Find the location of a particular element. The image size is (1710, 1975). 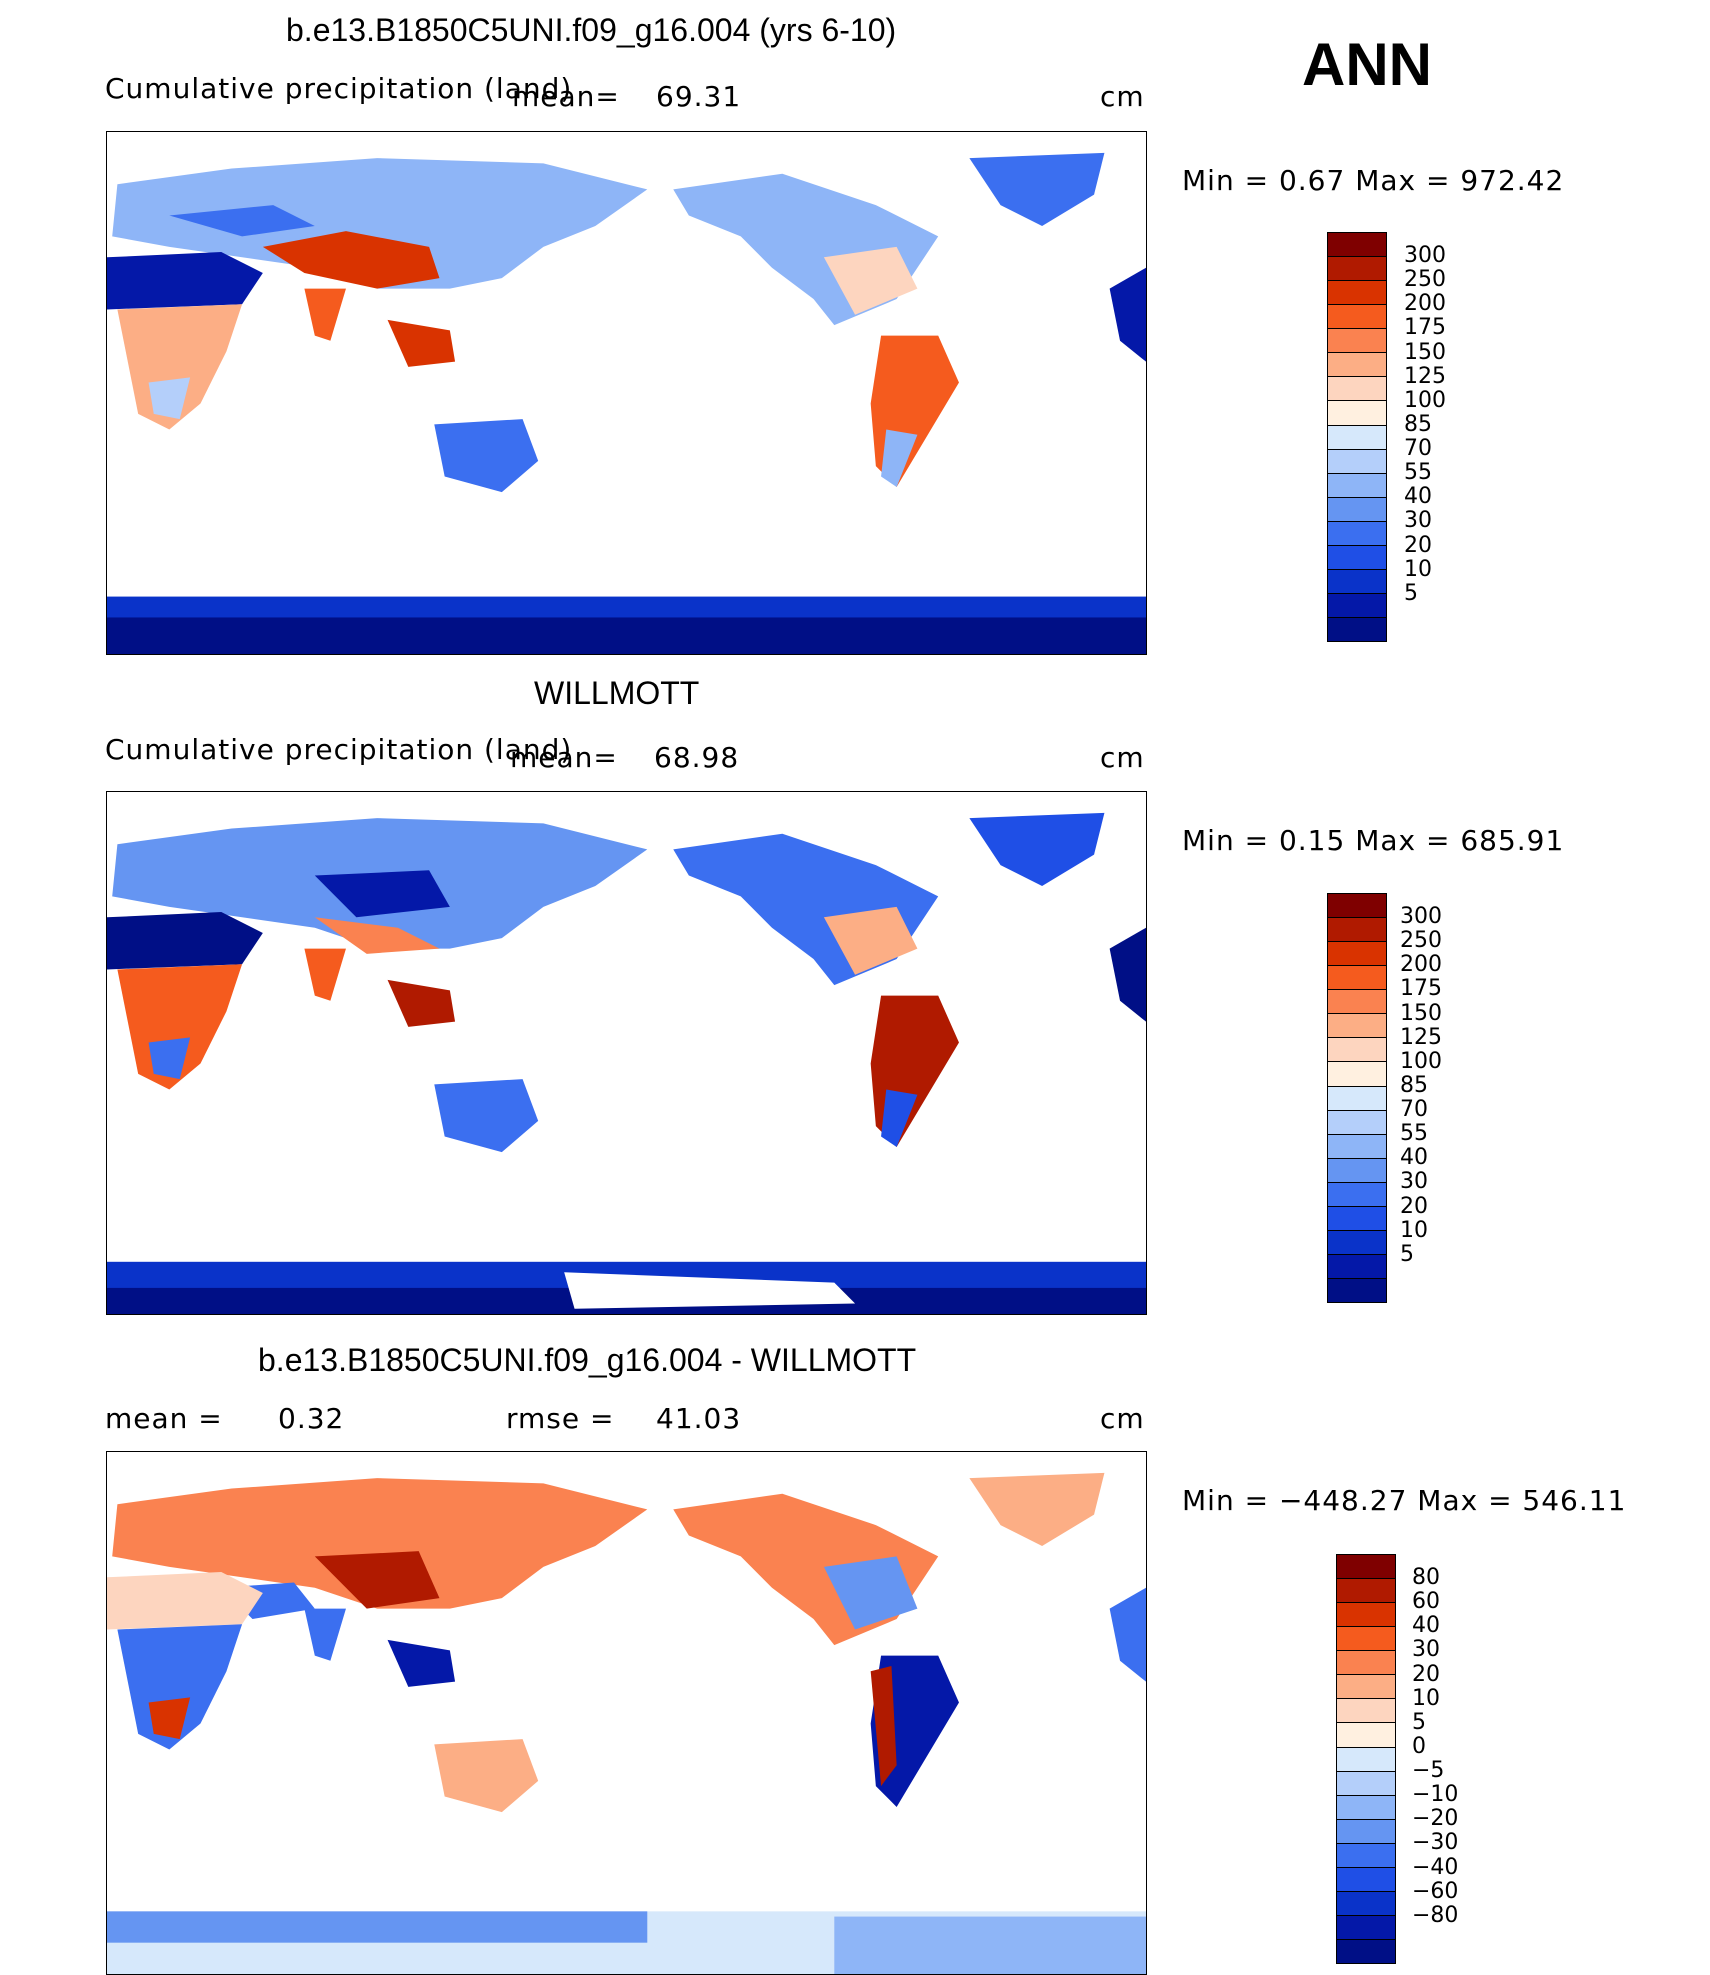

colorbar-tick-label: −80 is located at coordinates (1435, 1915).